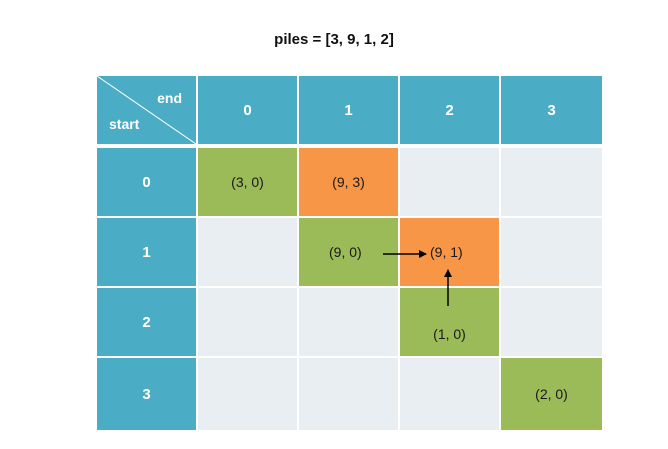 The image size is (668, 449). Describe the element at coordinates (146, 394) in the screenshot. I see `row-header-3: 3` at that location.